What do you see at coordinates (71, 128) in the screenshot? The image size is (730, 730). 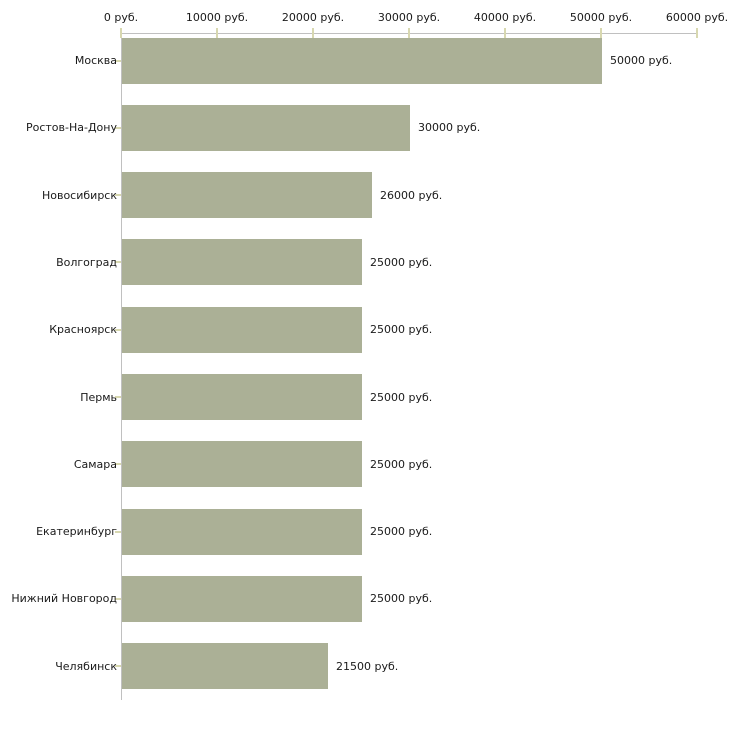 I see `category-label: Ростов-На-Дону` at bounding box center [71, 128].